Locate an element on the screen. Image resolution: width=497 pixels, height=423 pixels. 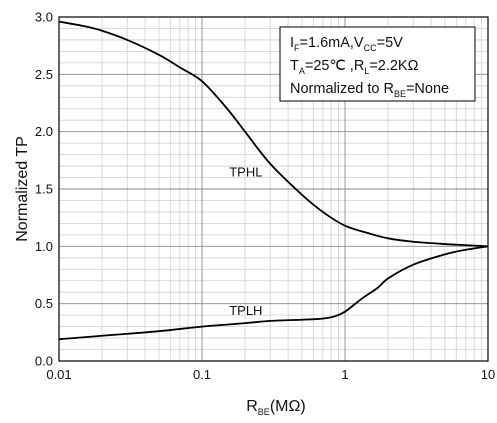
y-tick-label: 0.0 is located at coordinates (44, 361).